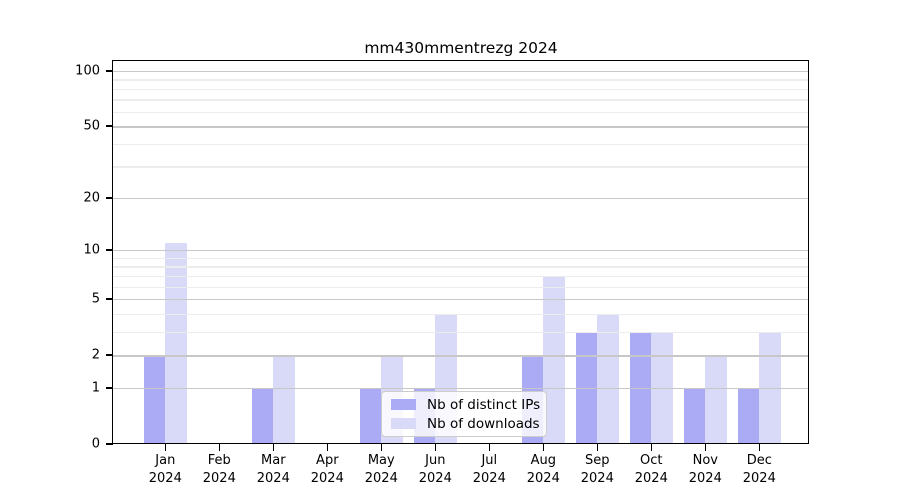  Describe the element at coordinates (464, 414) in the screenshot. I see `legend: Nb of distinct IPs Nb of downloads` at that location.